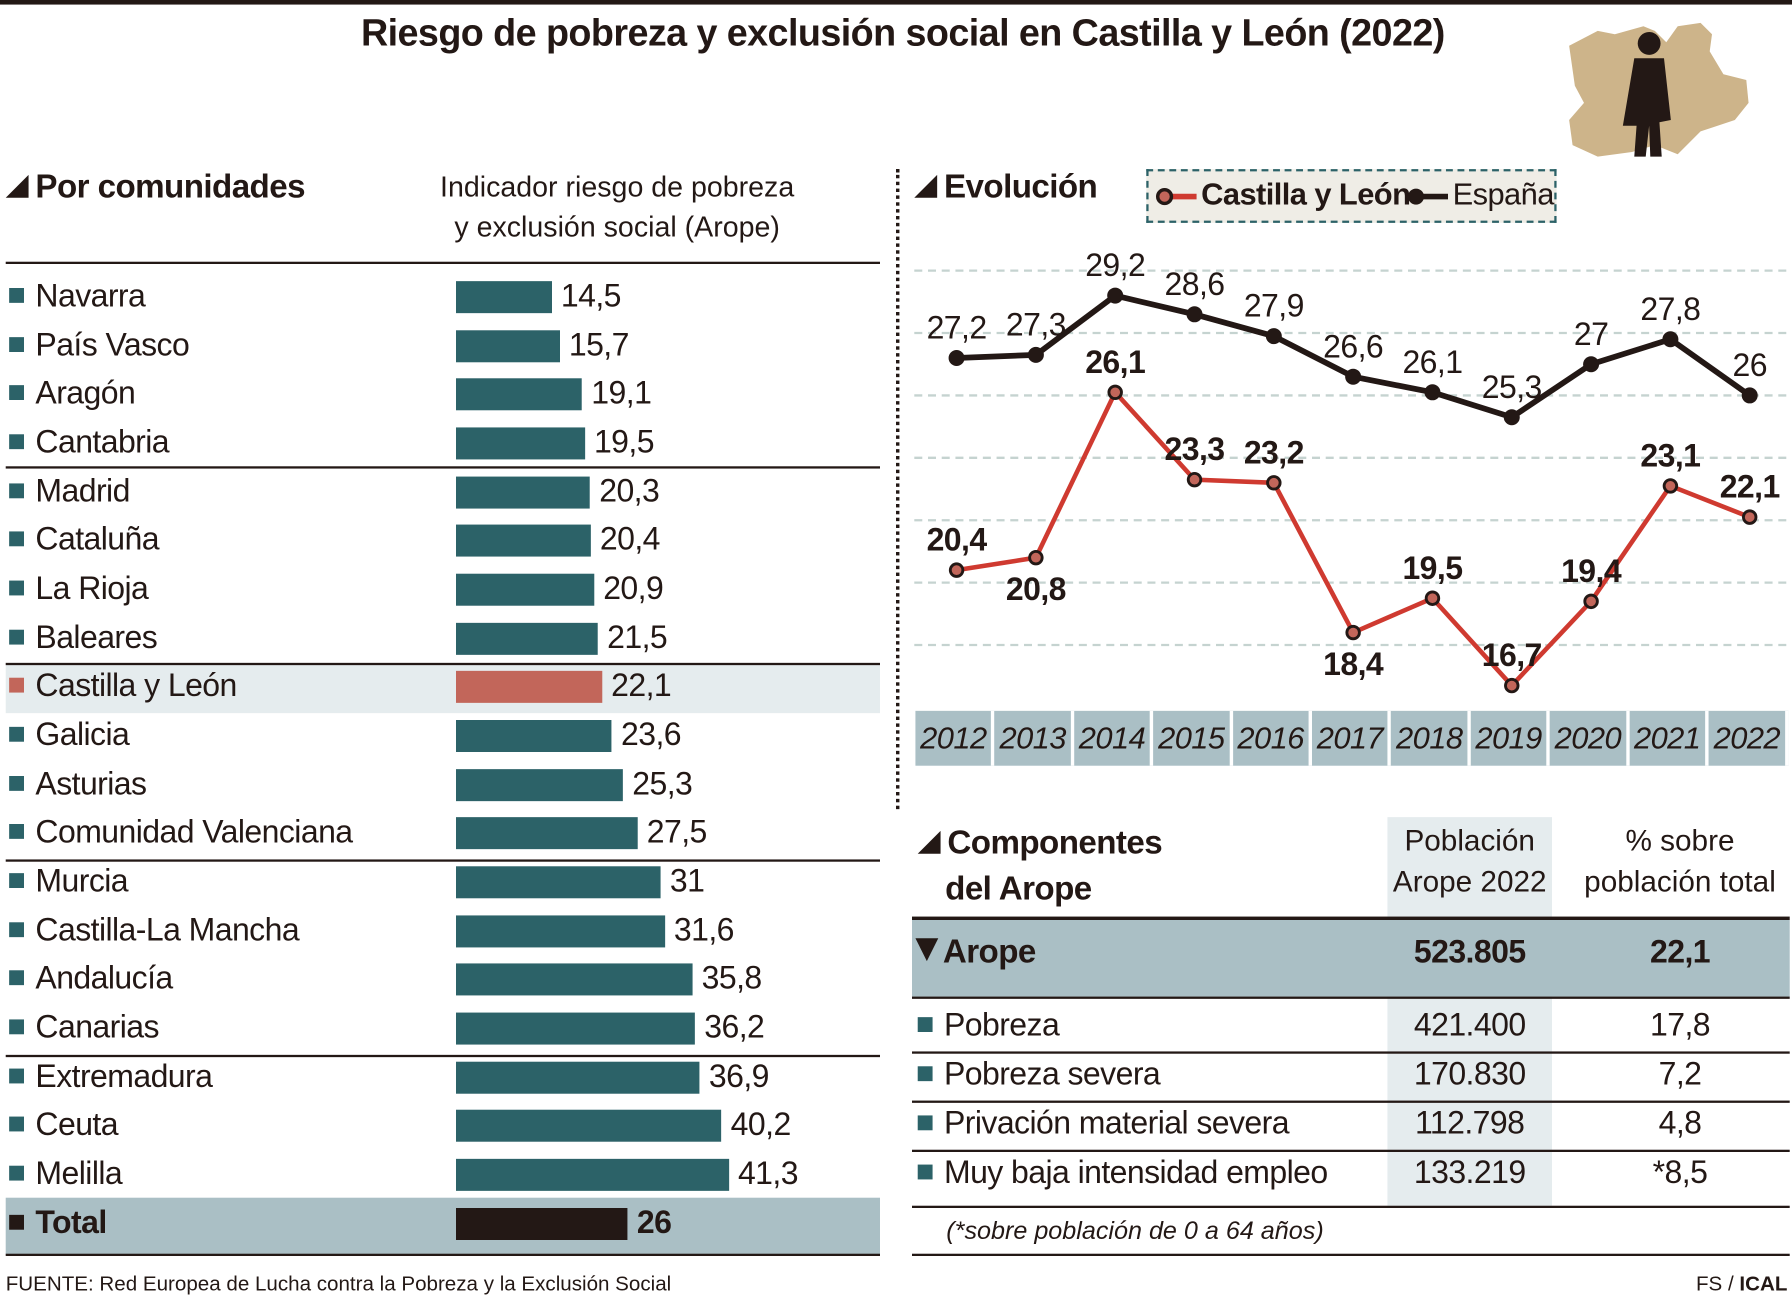 This screenshot has height=1300, width=1792. Describe the element at coordinates (1680, 1172) in the screenshot. I see `component-percent: *8,5` at that location.